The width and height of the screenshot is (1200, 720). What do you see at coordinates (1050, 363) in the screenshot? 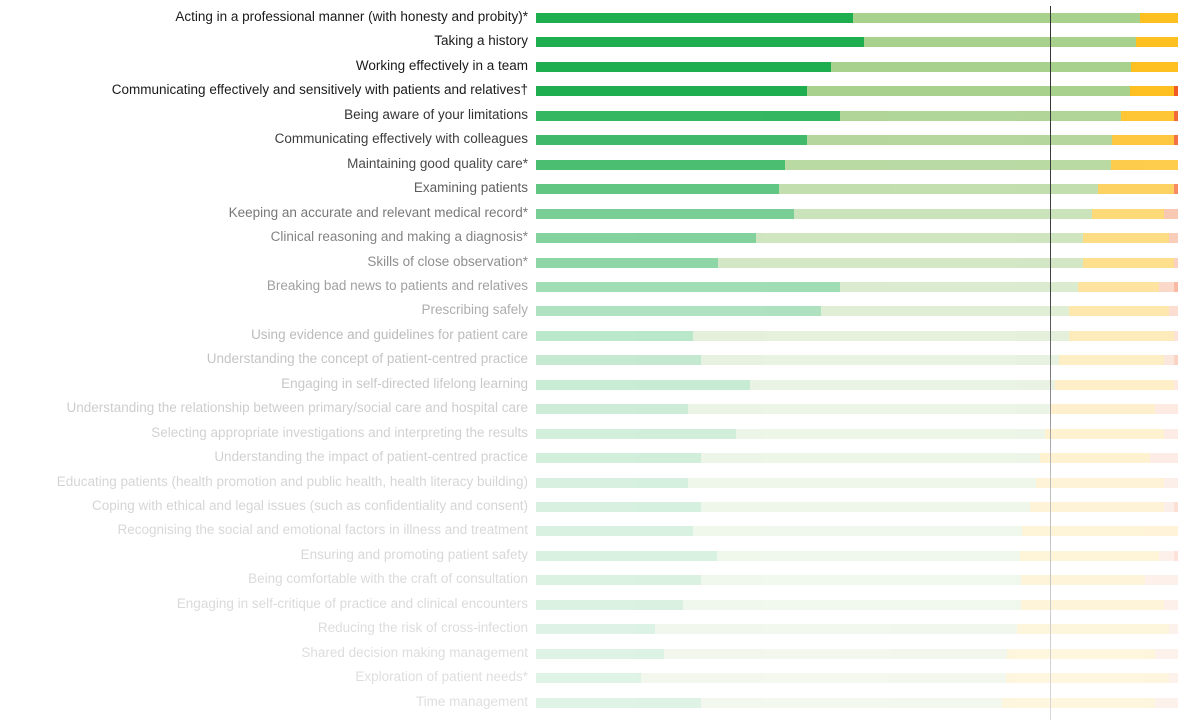
I see `reference-line` at bounding box center [1050, 363].